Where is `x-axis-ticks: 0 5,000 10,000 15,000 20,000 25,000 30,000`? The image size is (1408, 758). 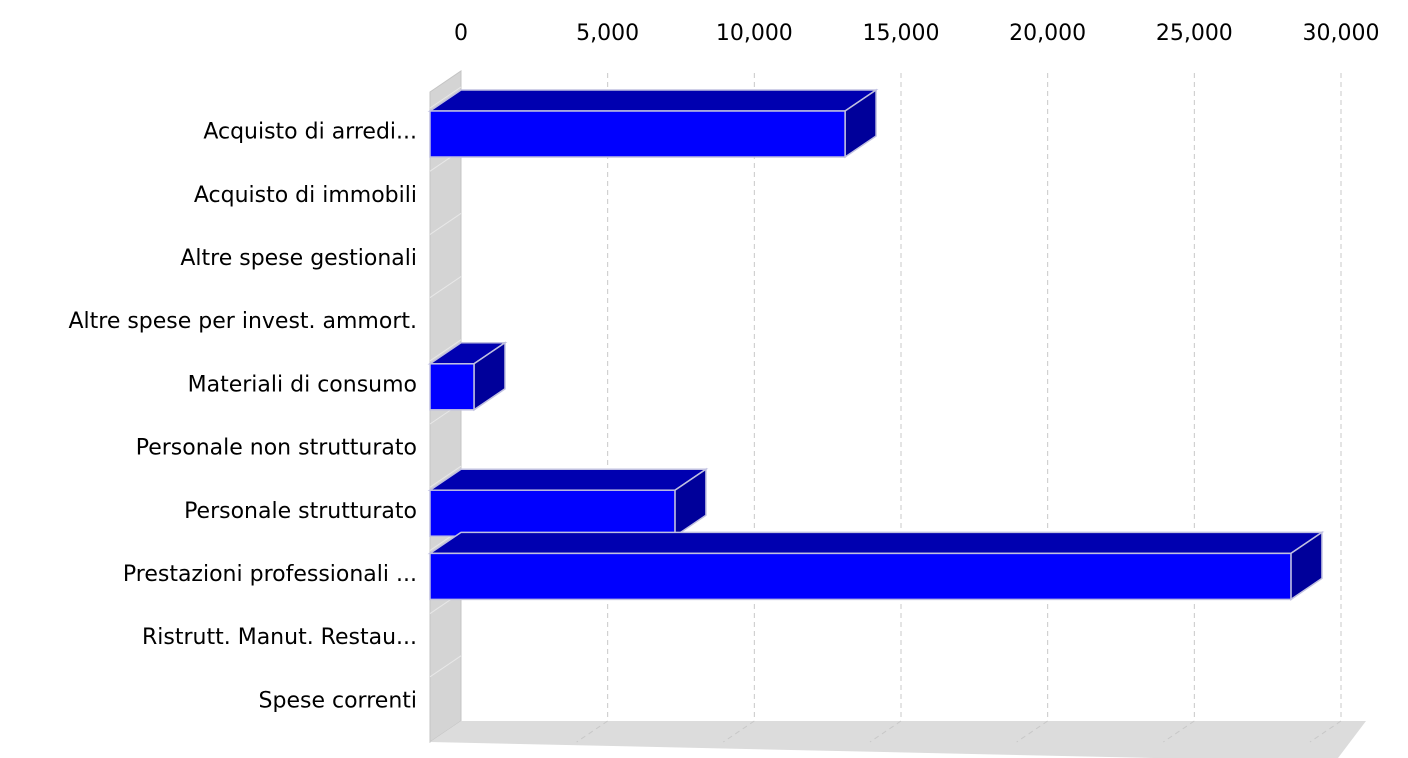
x-axis-ticks: 0 5,000 10,000 15,000 20,000 25,000 30,000 is located at coordinates (916, 33).